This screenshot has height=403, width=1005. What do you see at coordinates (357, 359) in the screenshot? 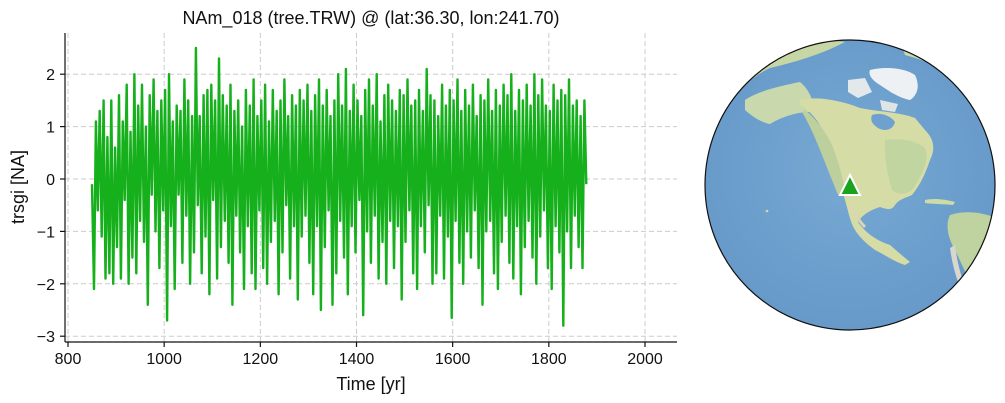
I see `x-tick-label: 1400` at bounding box center [357, 359].